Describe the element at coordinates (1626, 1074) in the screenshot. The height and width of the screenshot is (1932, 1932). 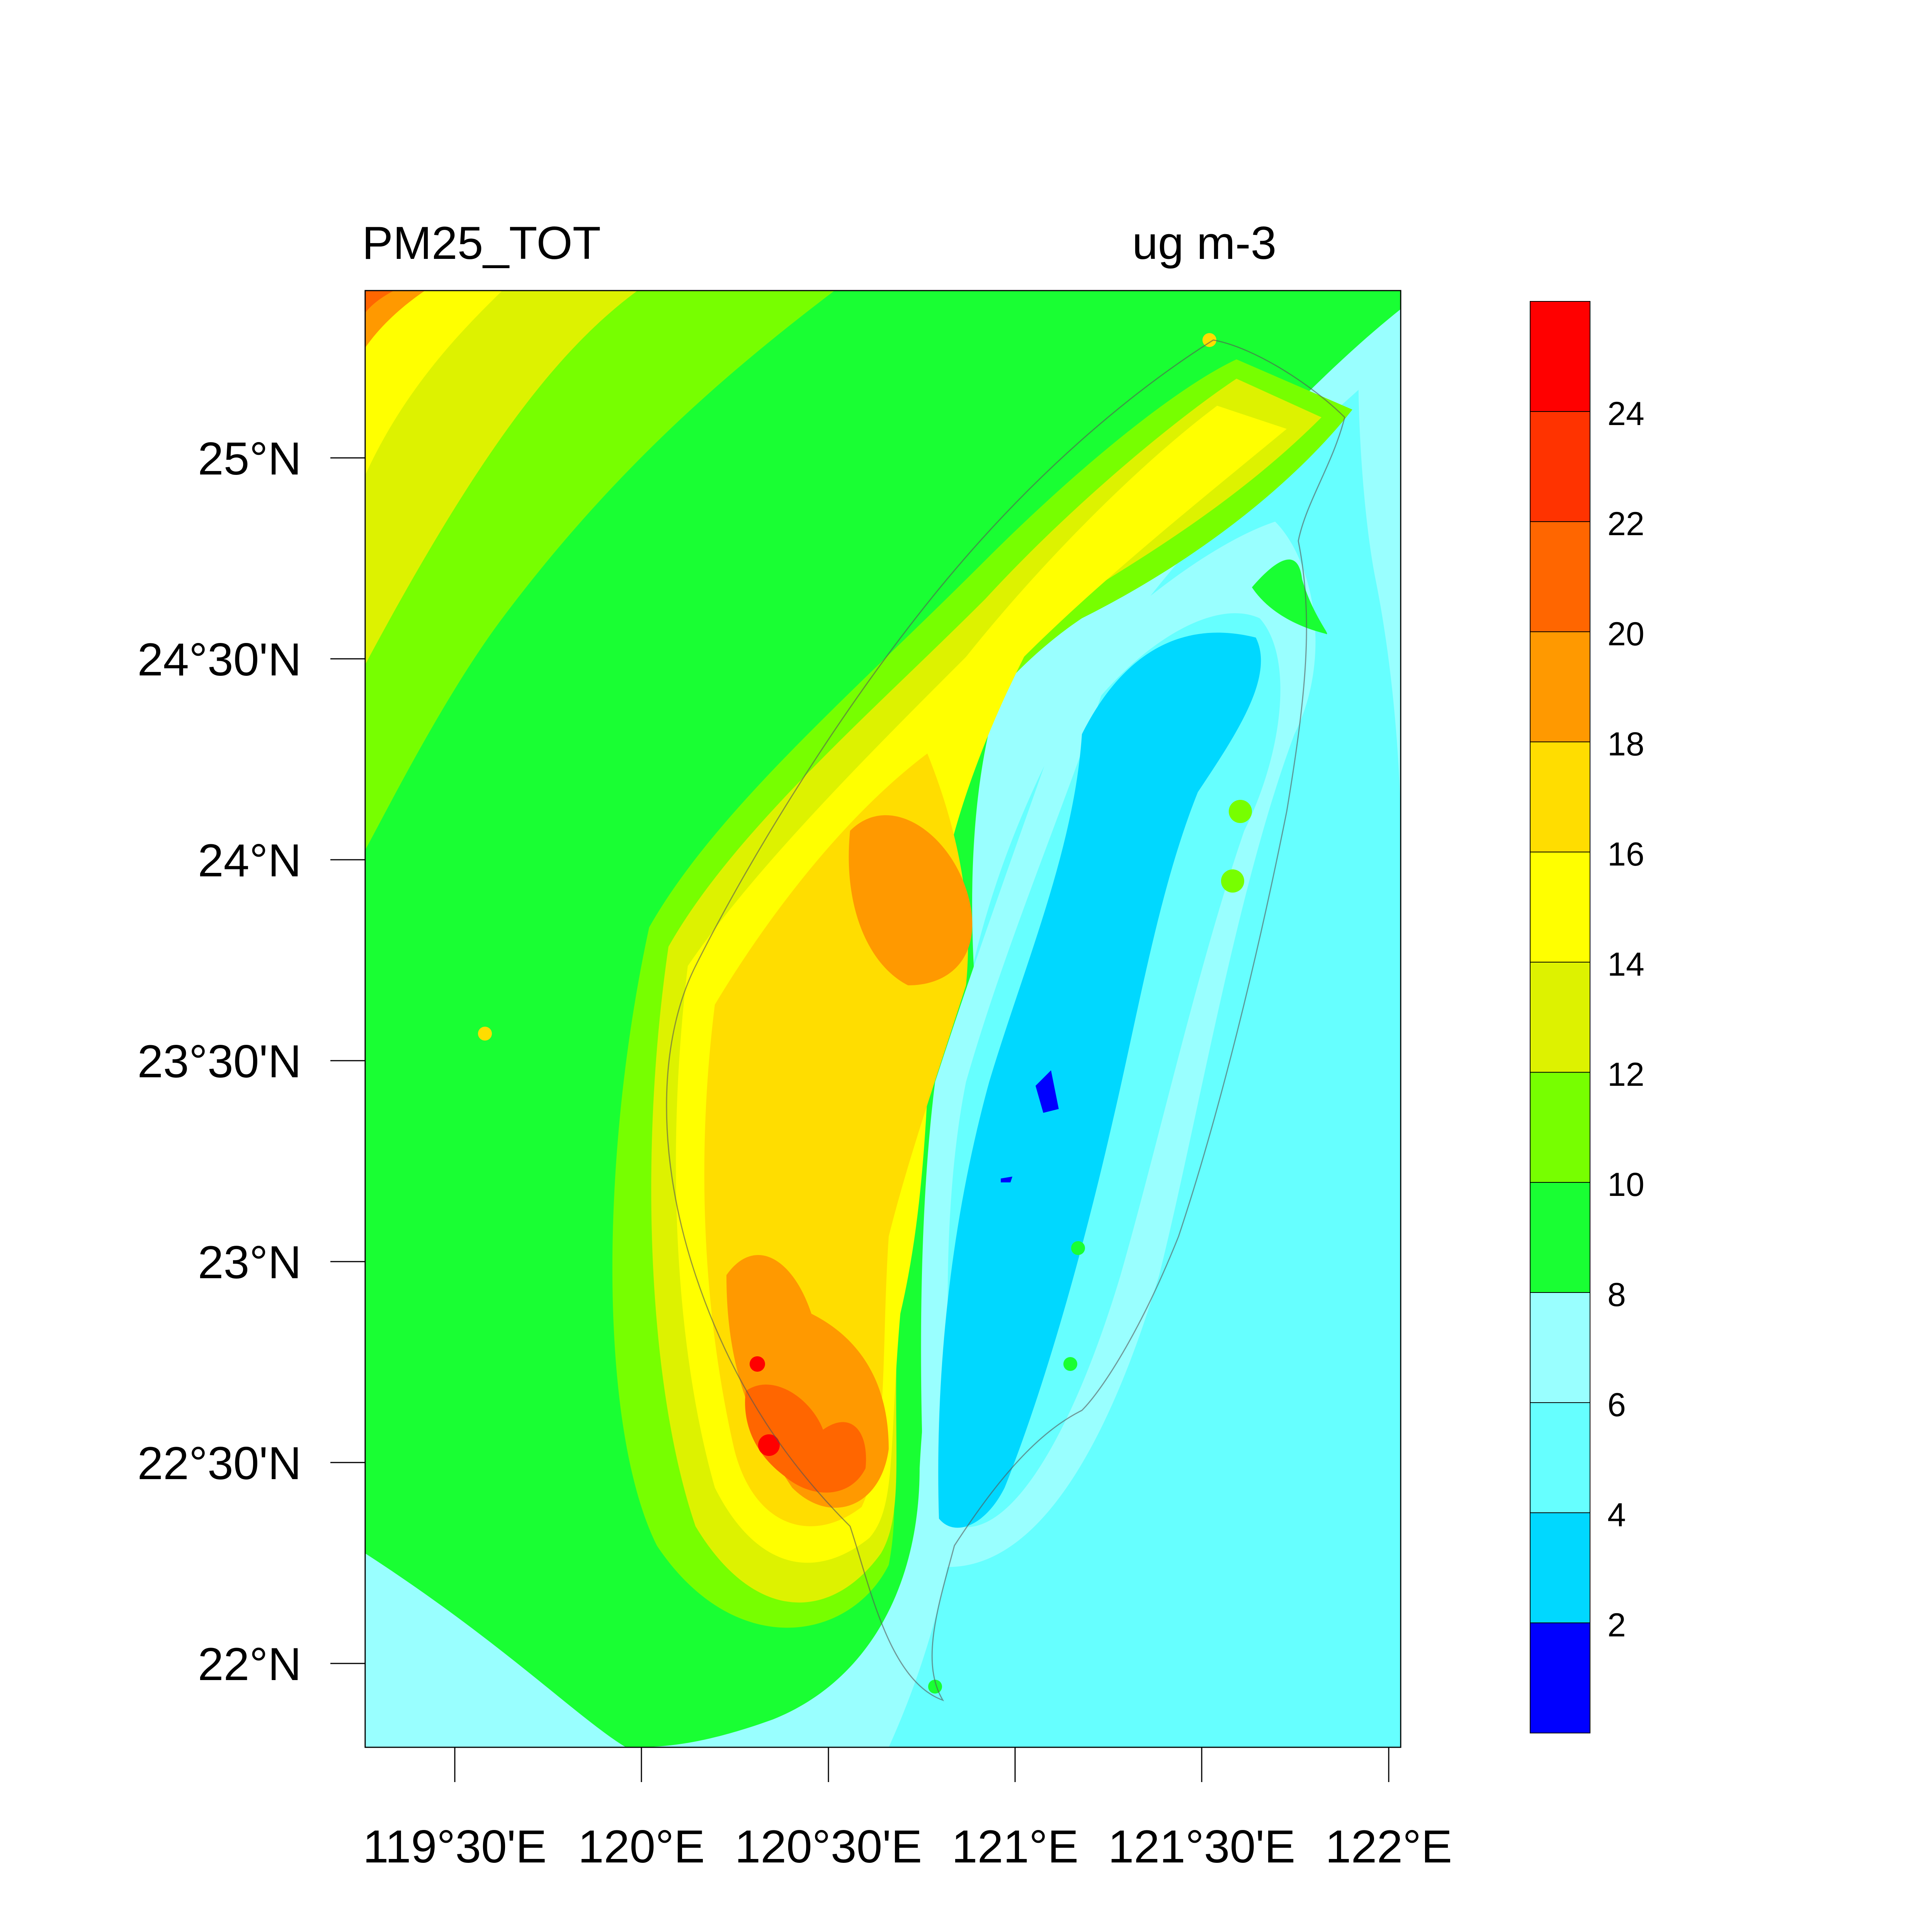
I see `colorbar-label: 12` at that location.